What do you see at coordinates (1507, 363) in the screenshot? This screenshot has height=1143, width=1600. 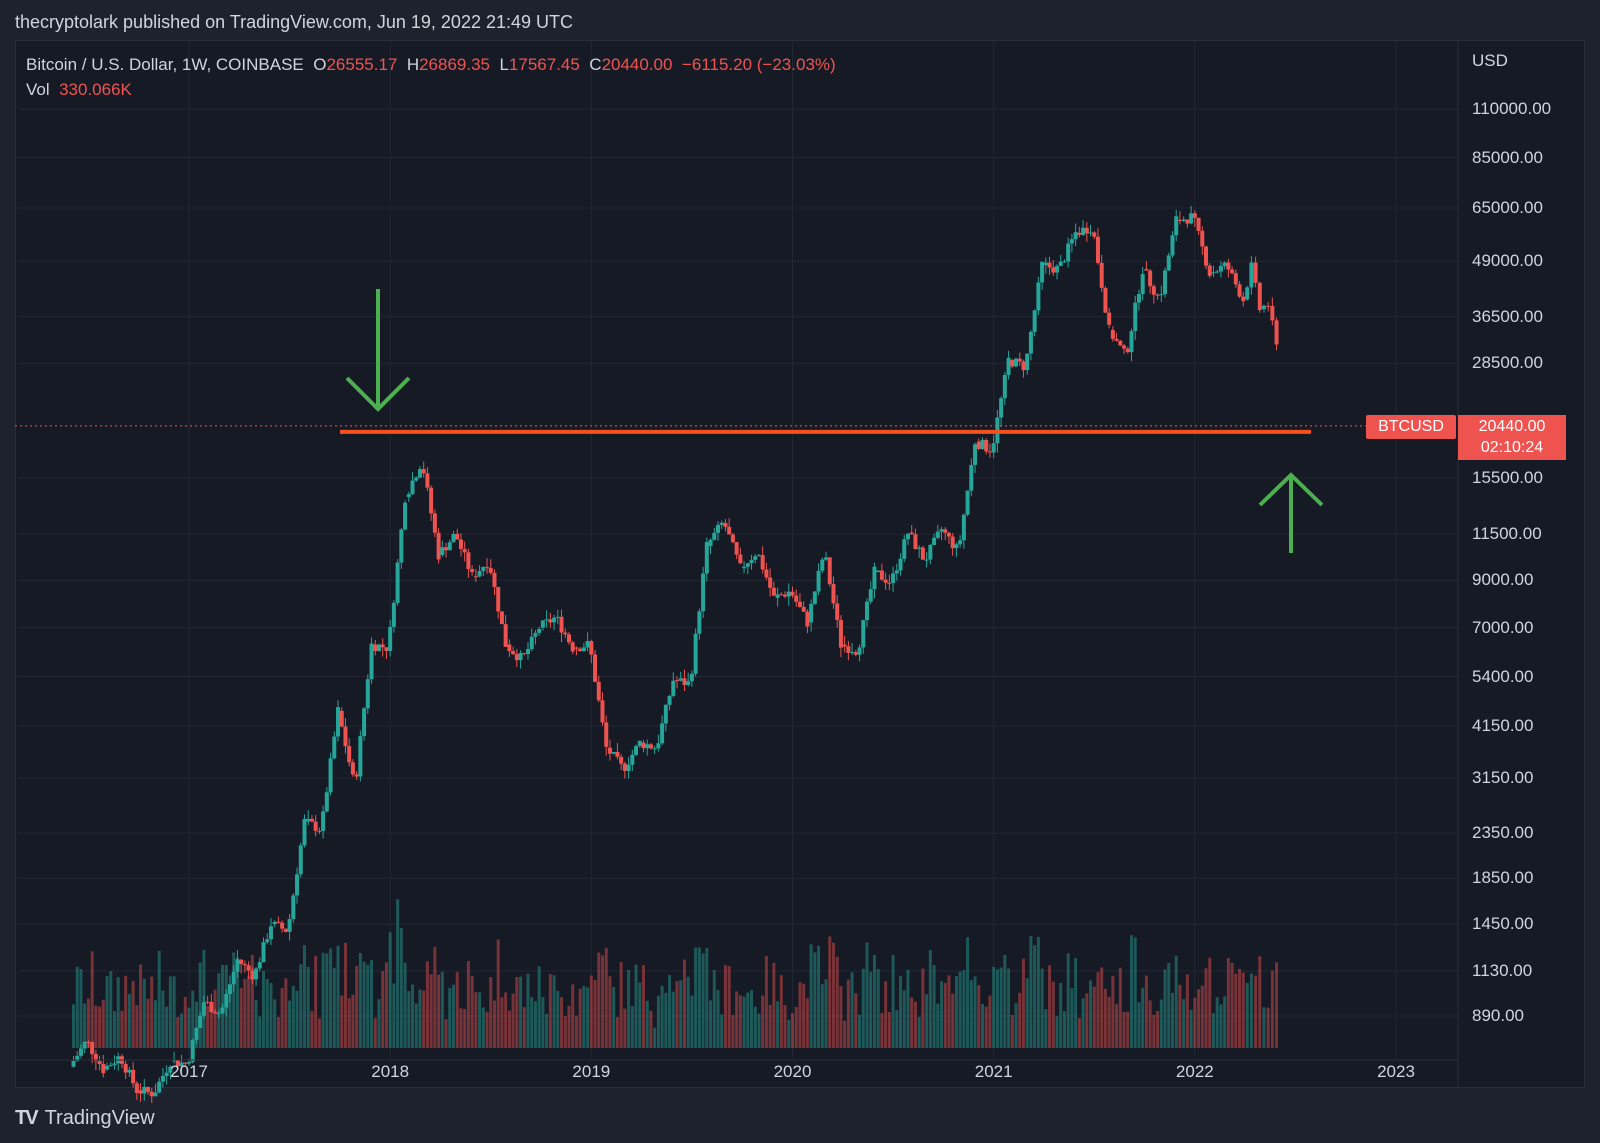 I see `price-tick-label: 28500.00` at bounding box center [1507, 363].